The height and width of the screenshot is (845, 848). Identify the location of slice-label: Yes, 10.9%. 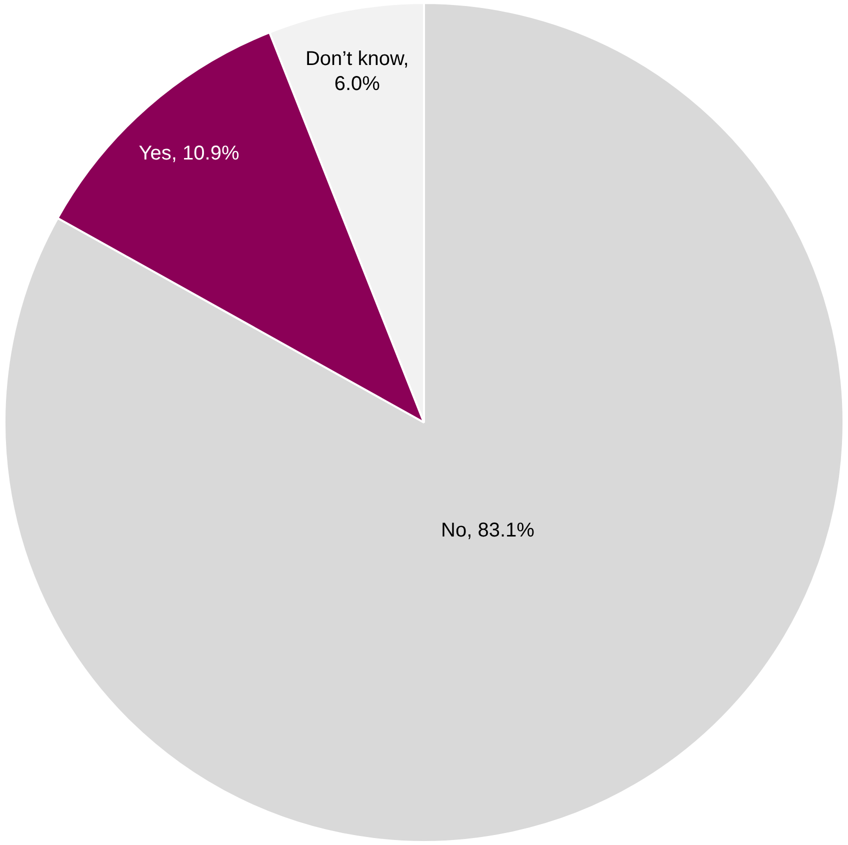
(189, 154).